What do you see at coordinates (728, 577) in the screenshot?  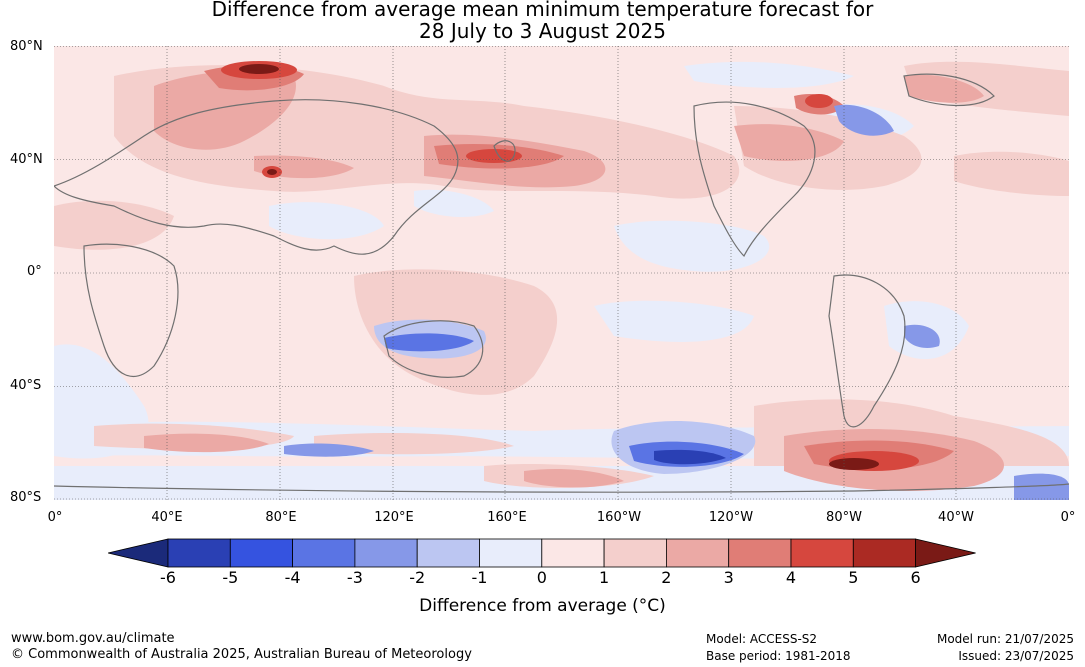 I see `colorbar-tick-label: 3` at bounding box center [728, 577].